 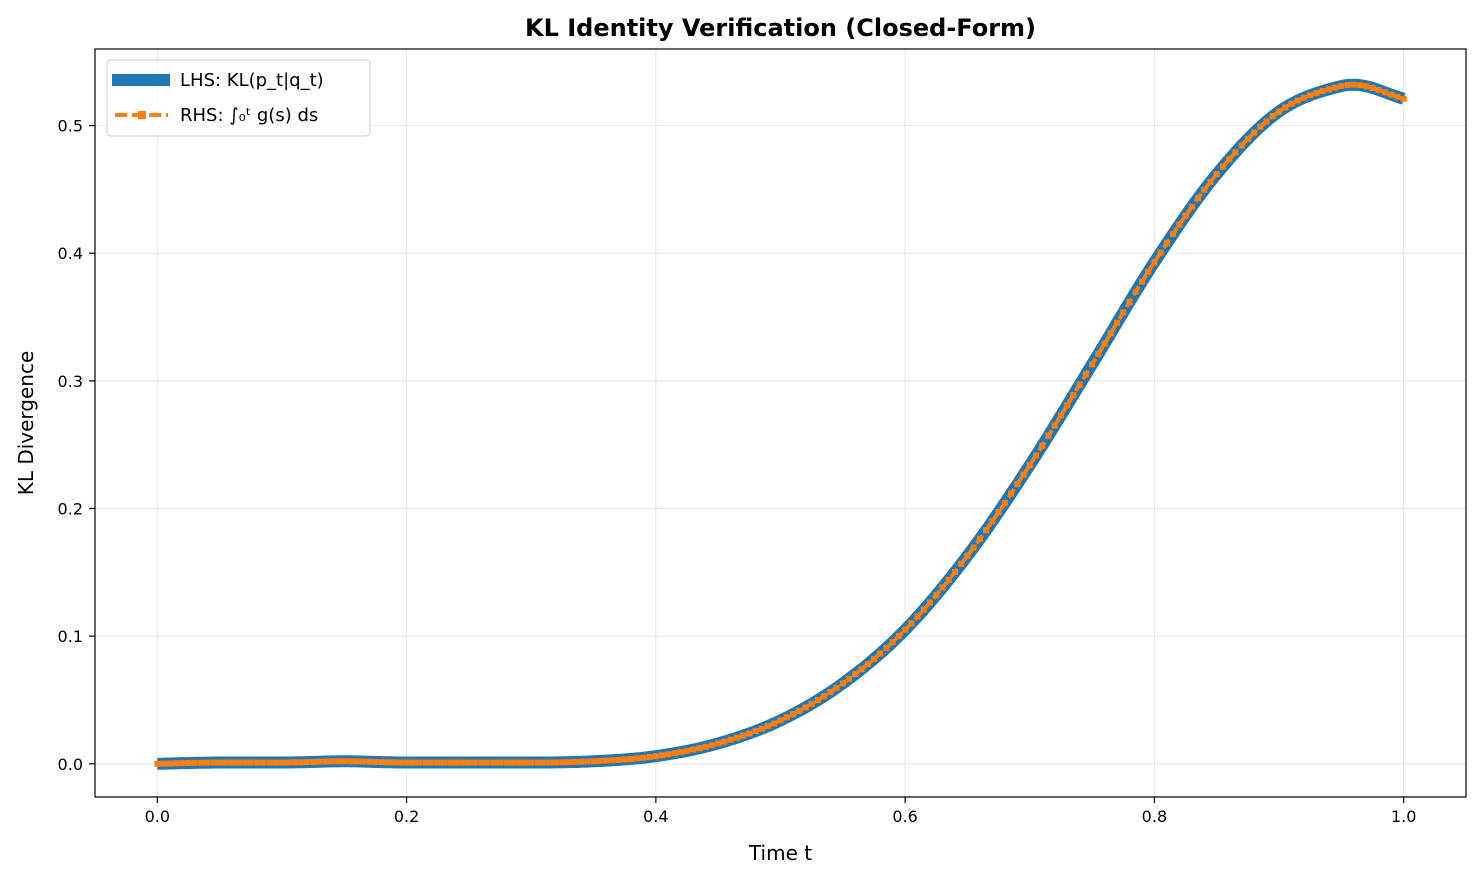 What do you see at coordinates (70, 381) in the screenshot?
I see `y-tick-label: 0.3` at bounding box center [70, 381].